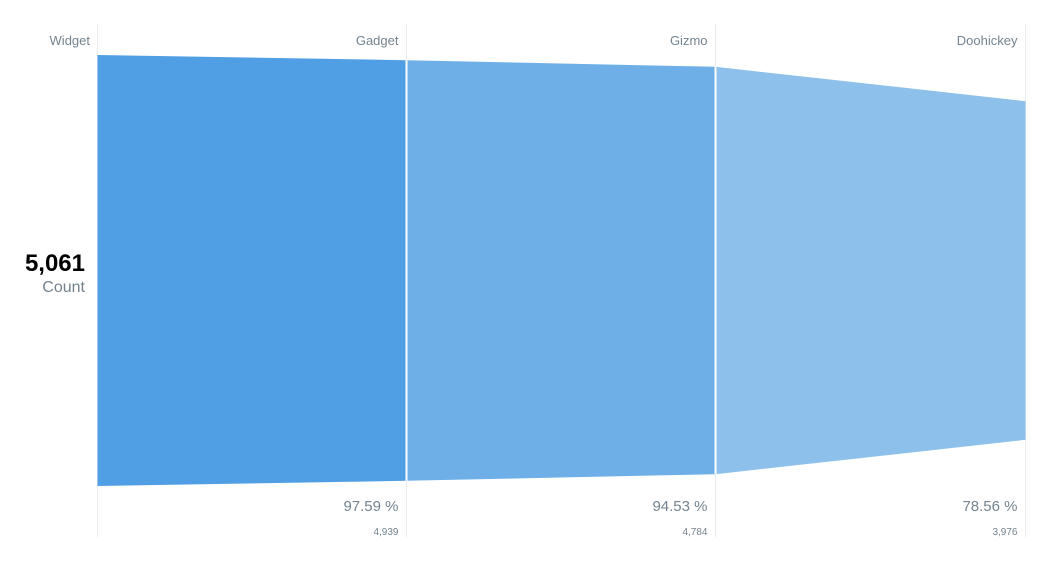 The width and height of the screenshot is (1050, 561). What do you see at coordinates (63, 287) in the screenshot?
I see `metric-label: Count` at bounding box center [63, 287].